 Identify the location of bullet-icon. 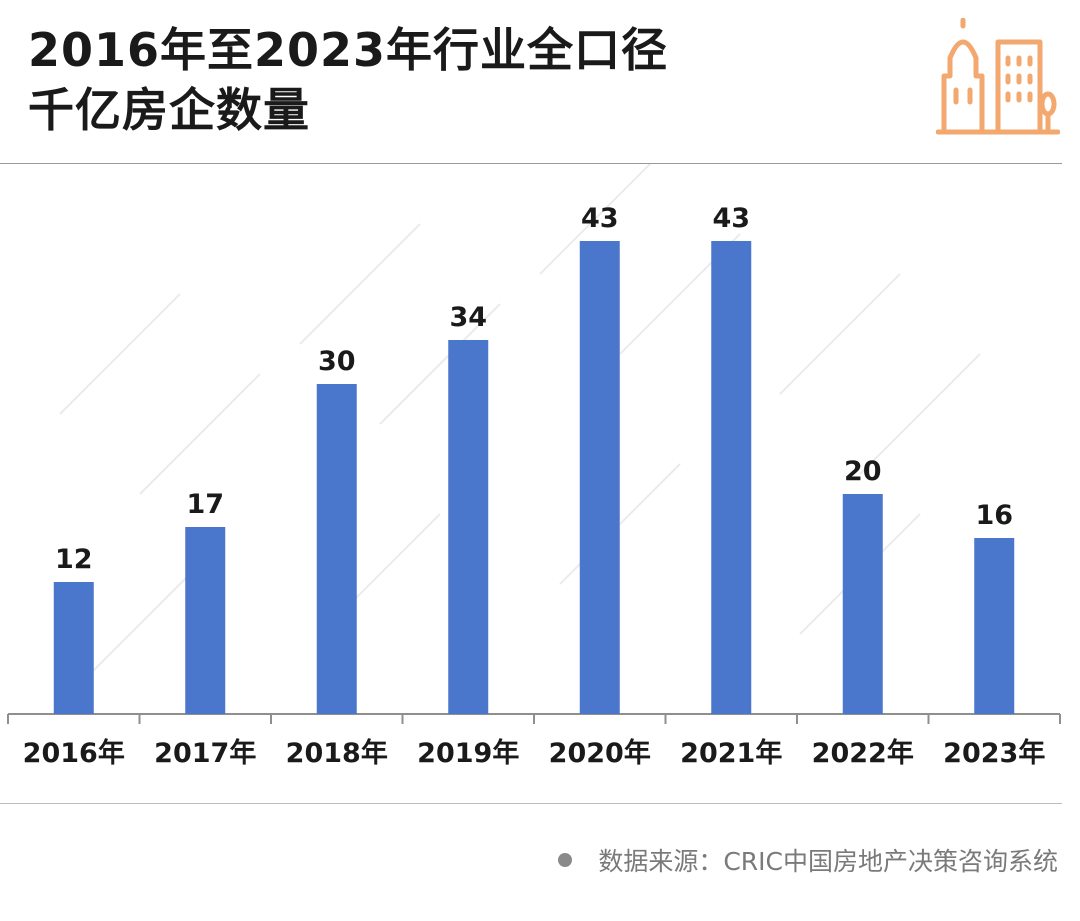
(565, 860).